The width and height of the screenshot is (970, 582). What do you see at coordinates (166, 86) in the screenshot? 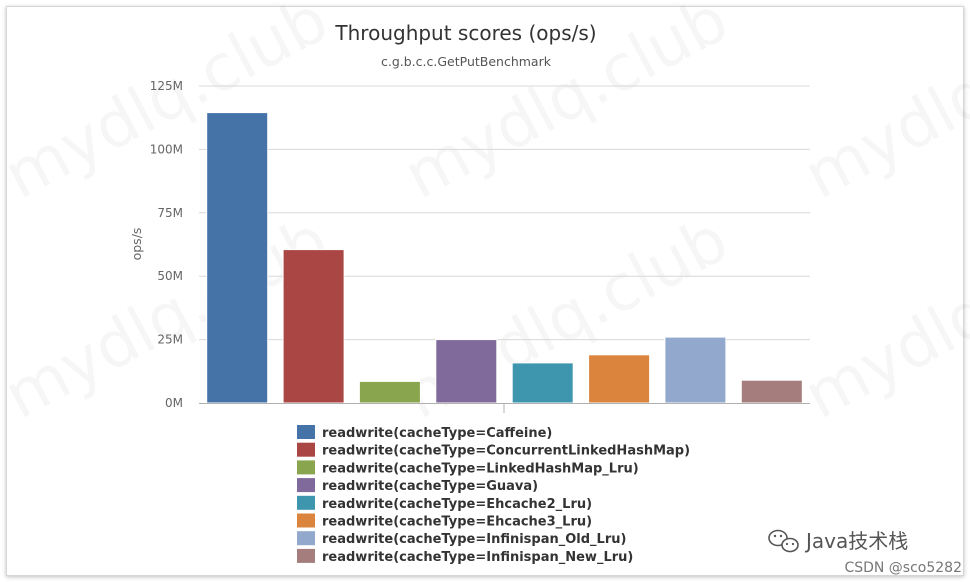
I see `y-tick-label: 125M` at bounding box center [166, 86].